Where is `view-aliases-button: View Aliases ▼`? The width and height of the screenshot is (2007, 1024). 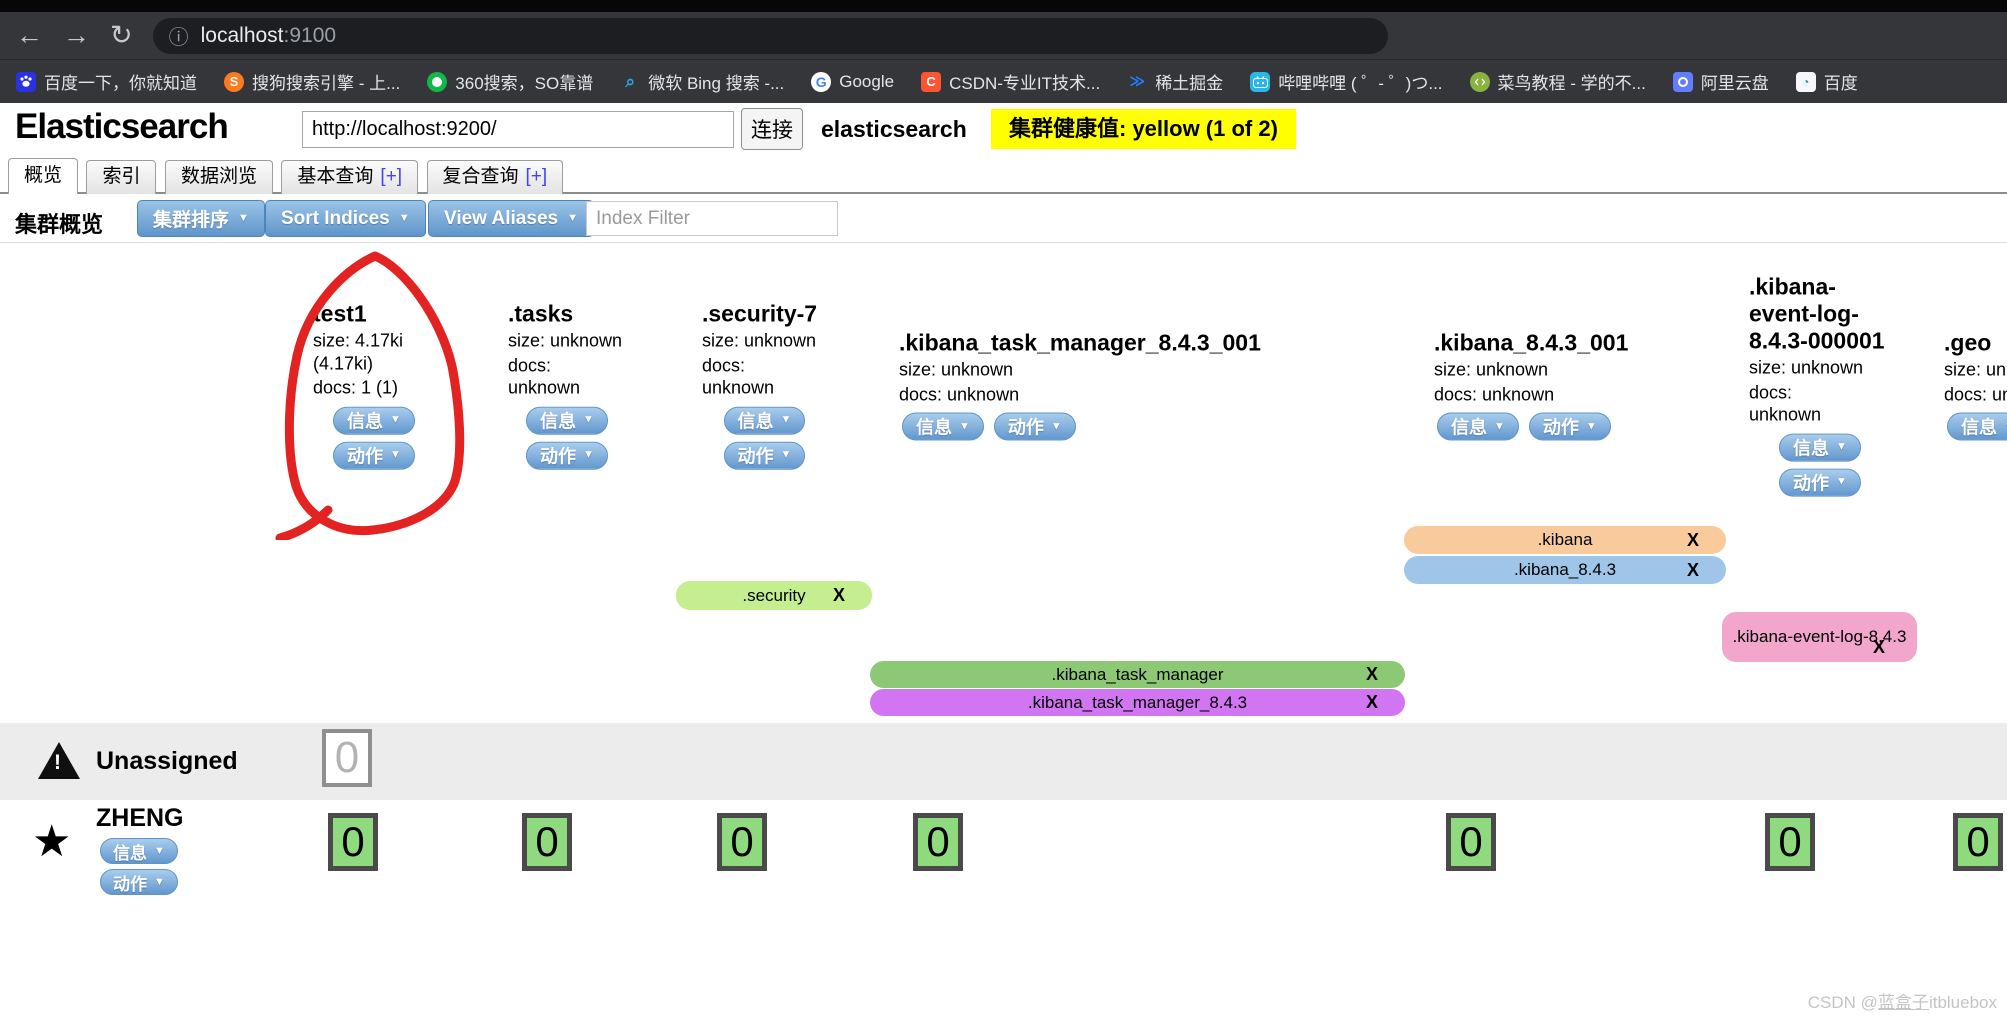
view-aliases-button: View Aliases ▼ is located at coordinates (511, 218).